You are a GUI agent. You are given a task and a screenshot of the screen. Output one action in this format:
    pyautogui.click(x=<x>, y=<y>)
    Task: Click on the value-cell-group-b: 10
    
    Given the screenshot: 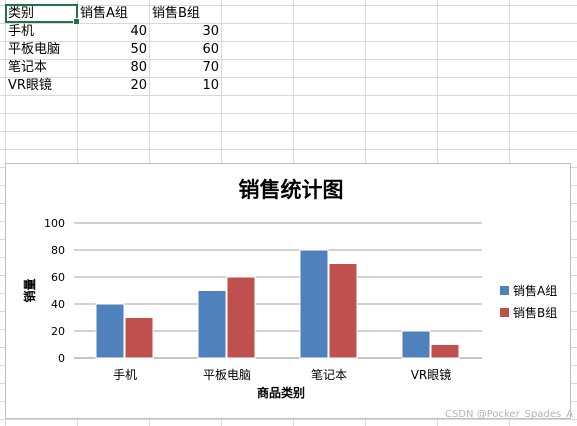 What is the action you would take?
    pyautogui.click(x=210, y=85)
    